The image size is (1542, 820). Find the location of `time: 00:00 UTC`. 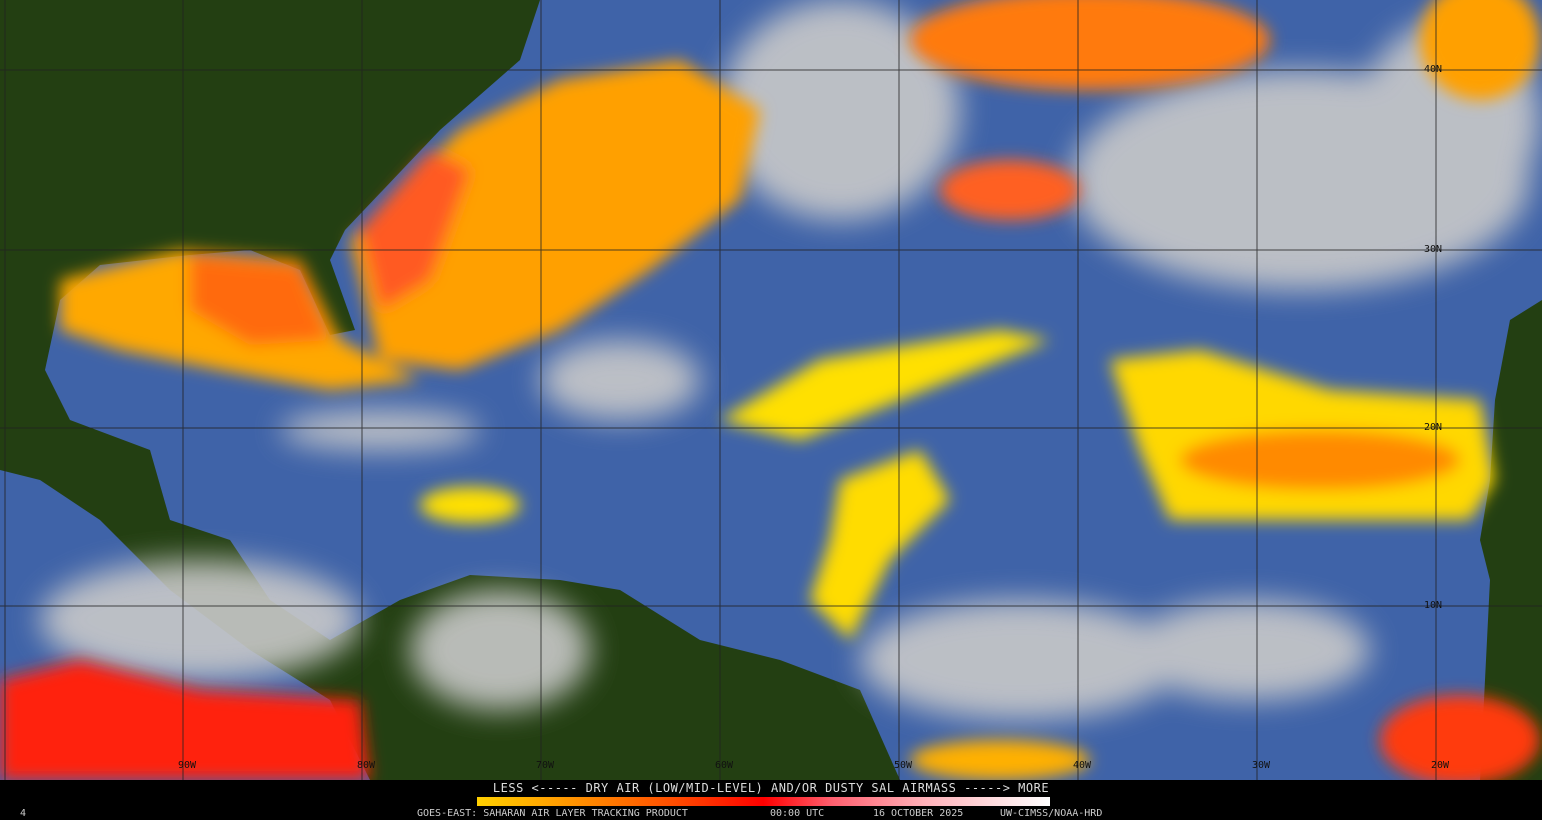

time: 00:00 UTC is located at coordinates (797, 813).